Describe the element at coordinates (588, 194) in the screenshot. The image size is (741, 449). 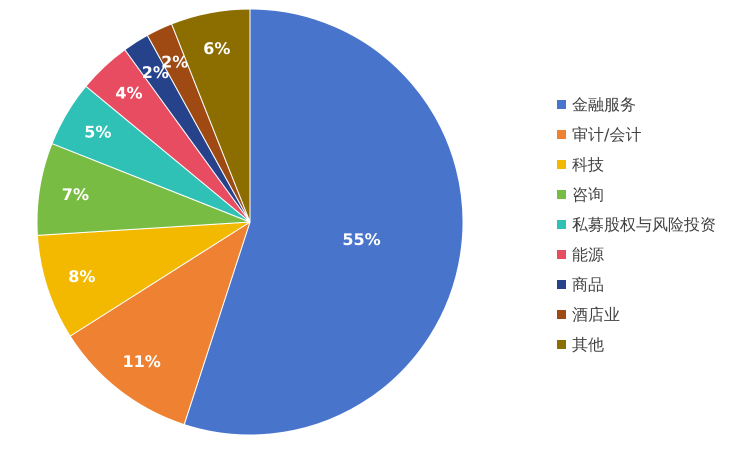
I see `legend-label: 咨询` at that location.